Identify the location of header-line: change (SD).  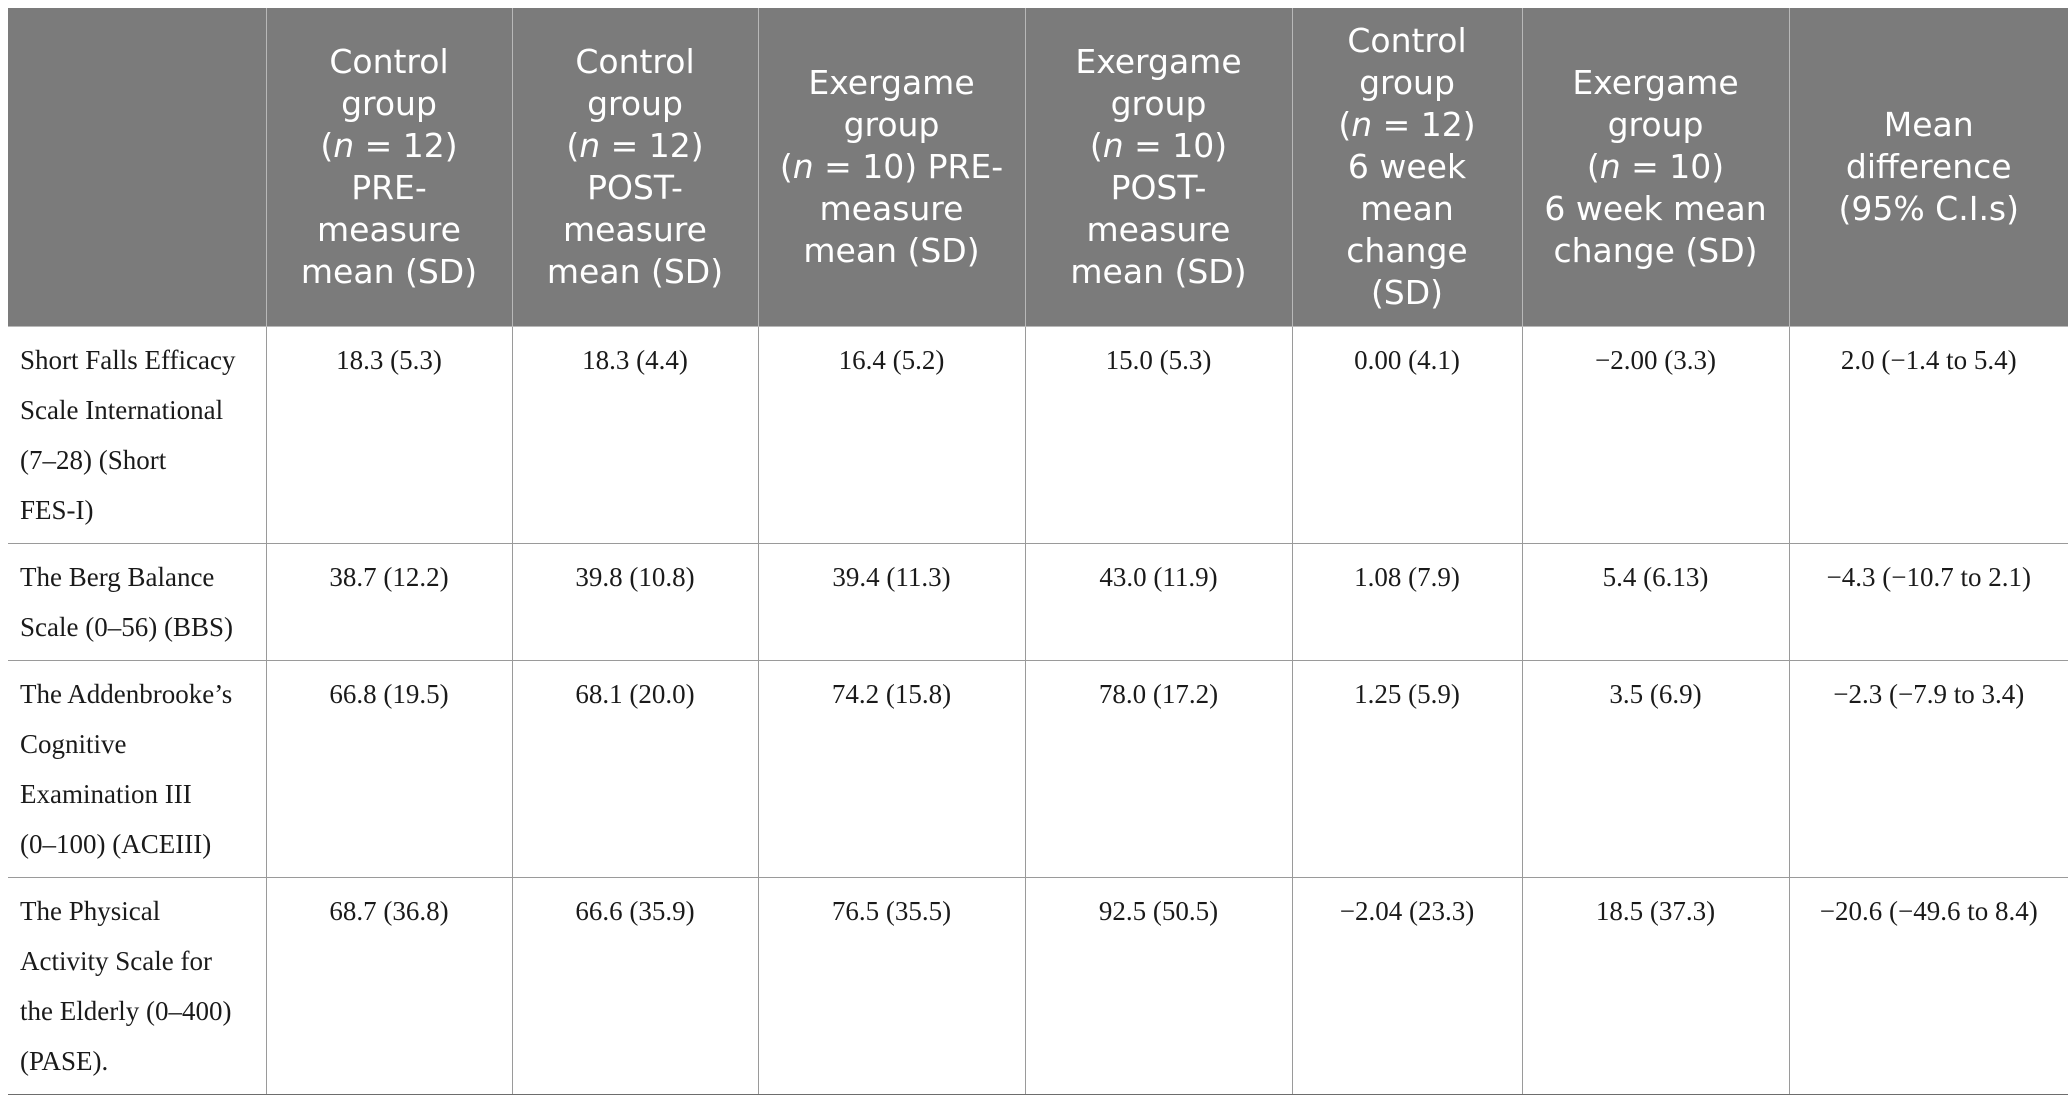
(1655, 250).